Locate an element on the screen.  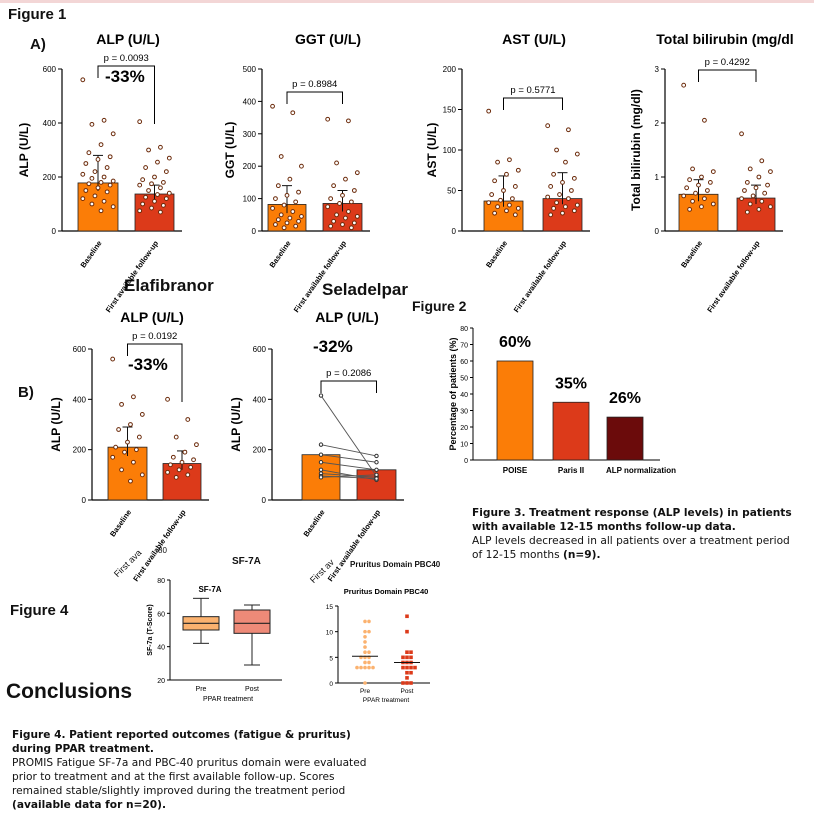
p-value: p = 0.4292 is located at coordinates (727, 62).